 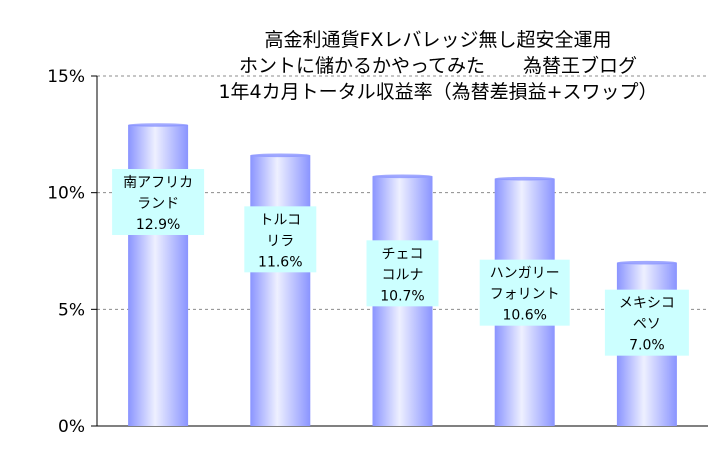 I want to click on category-label: コルナ, so click(x=403, y=275).